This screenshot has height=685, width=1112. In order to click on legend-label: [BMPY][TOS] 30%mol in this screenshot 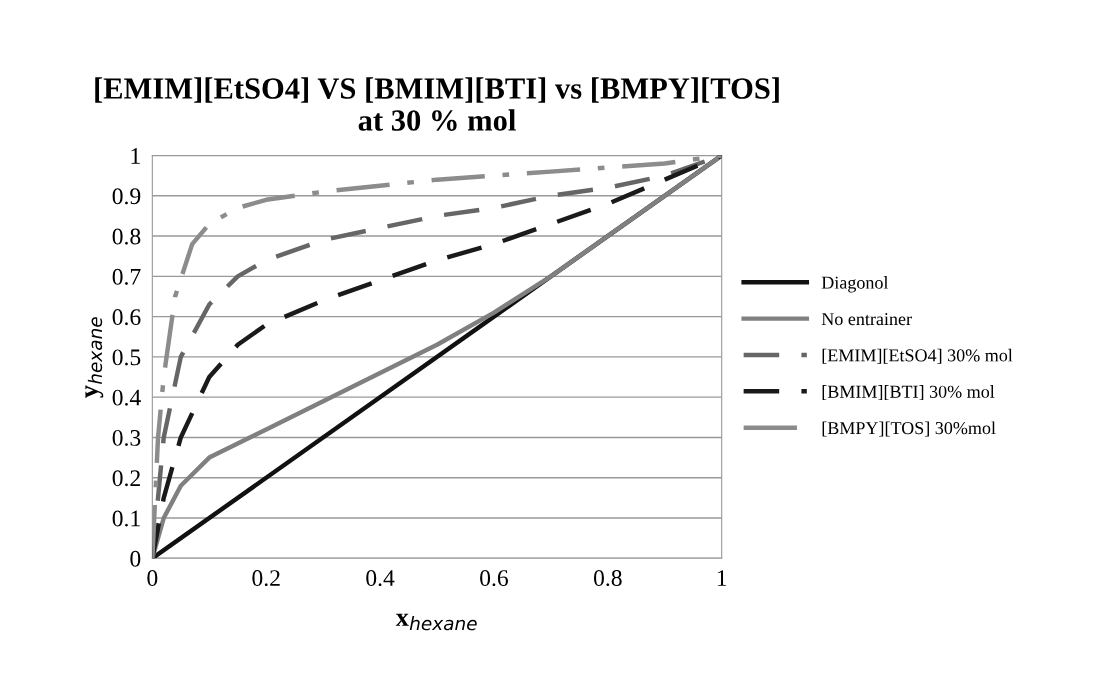, I will do `click(909, 429)`.